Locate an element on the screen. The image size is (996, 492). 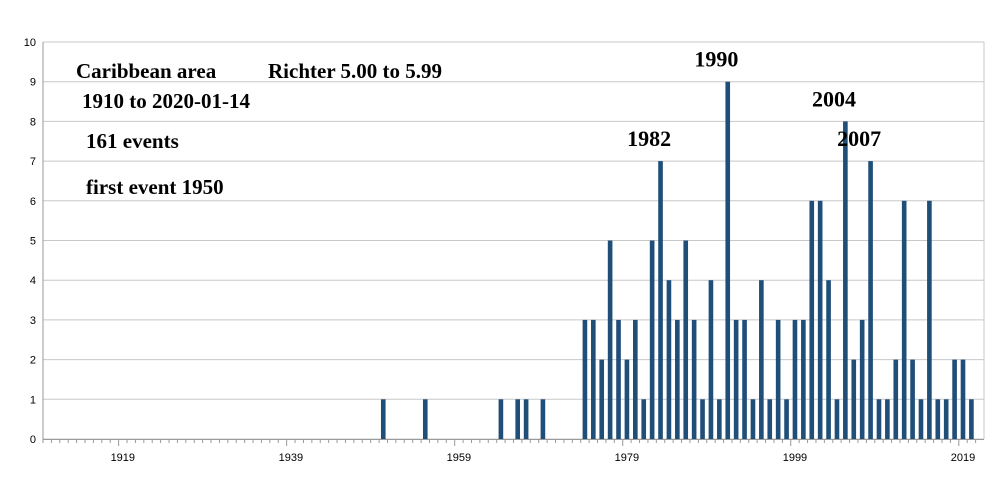
x-tick-label: 2019 is located at coordinates (963, 458).